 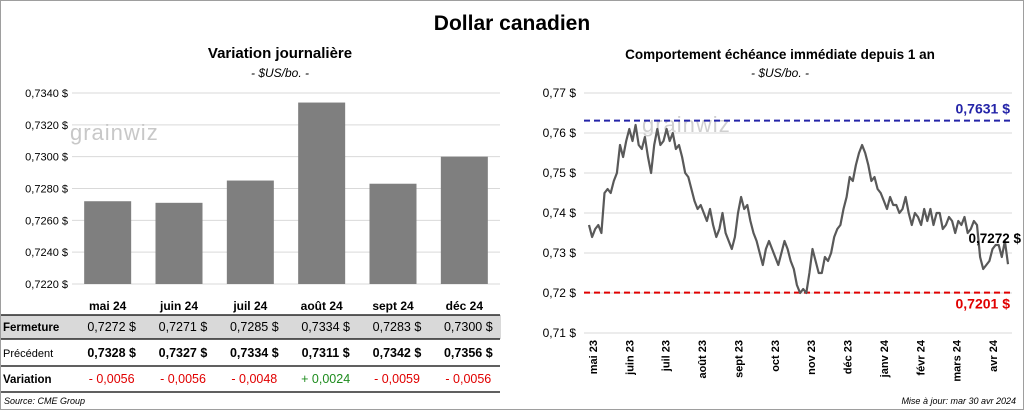 I want to click on bar-y-tick-label: 0,7340 $, so click(x=46, y=94).